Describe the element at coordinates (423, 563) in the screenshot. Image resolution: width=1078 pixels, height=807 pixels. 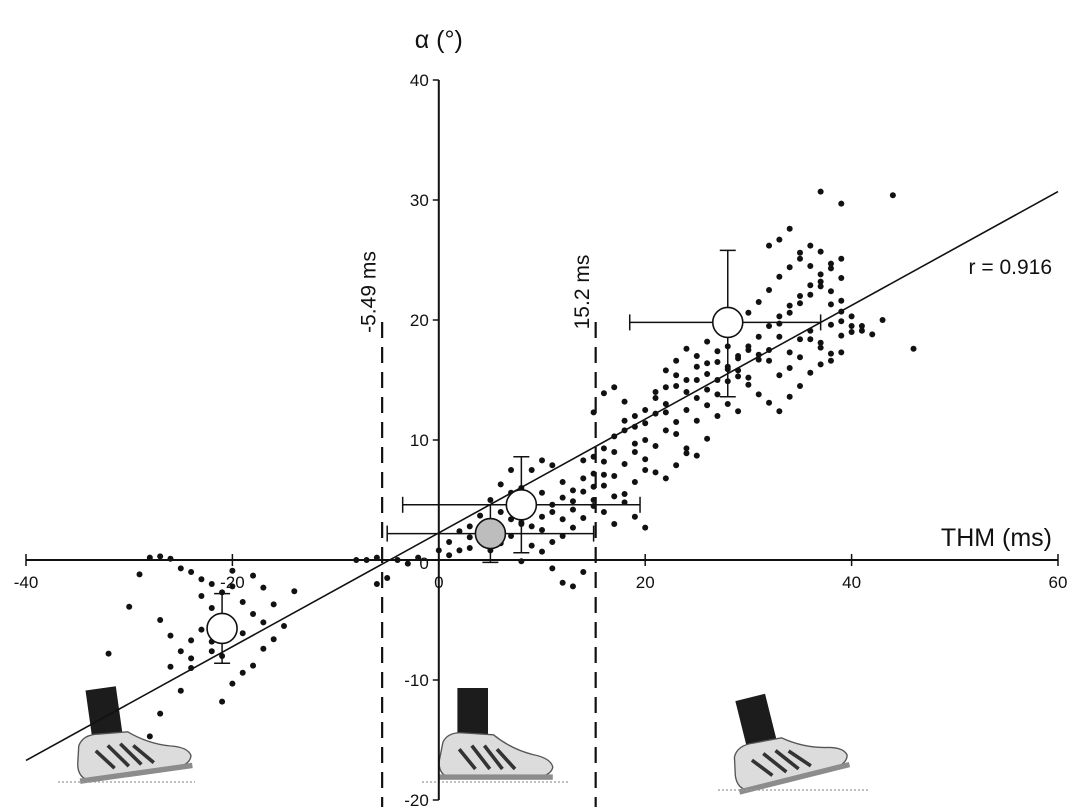
I see `y-tick-label: 0` at that location.